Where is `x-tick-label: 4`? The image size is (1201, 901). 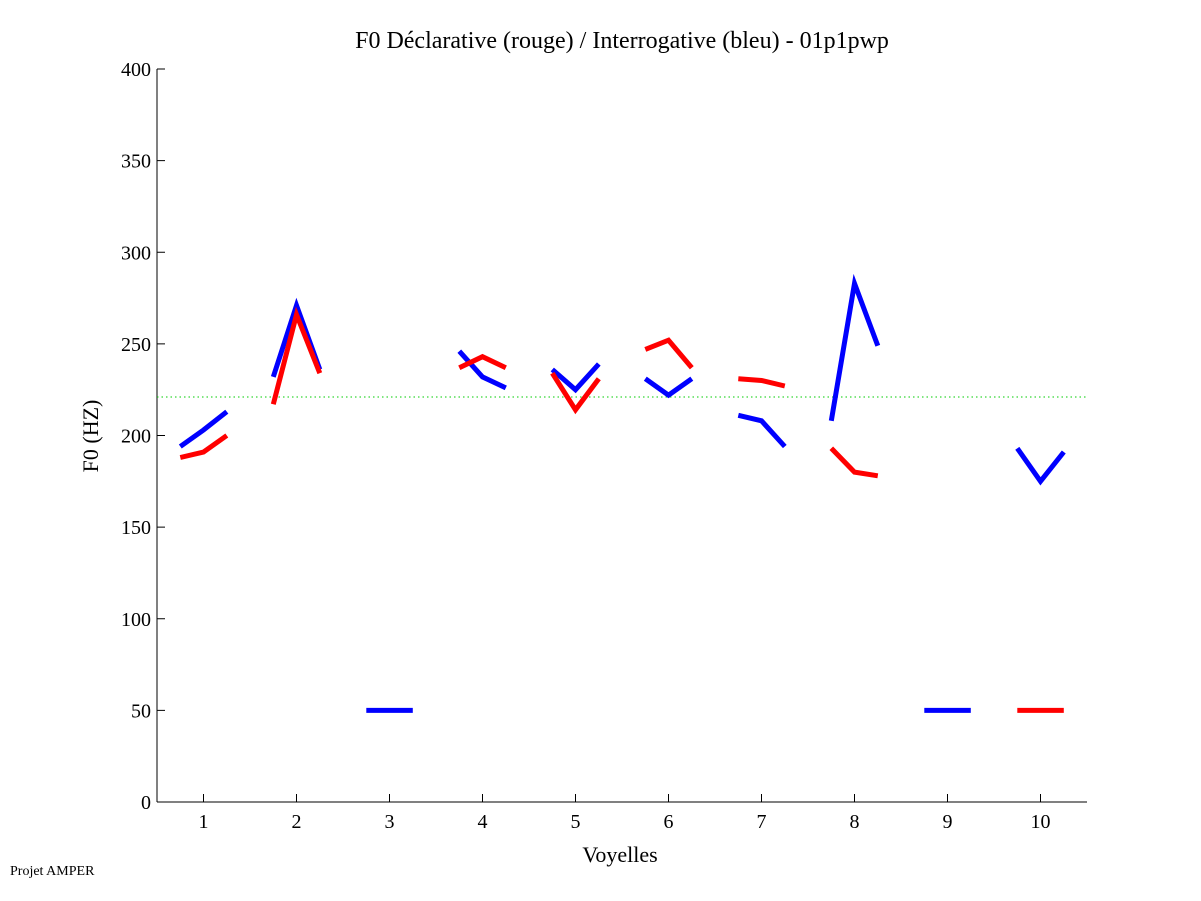 x-tick-label: 4 is located at coordinates (483, 822).